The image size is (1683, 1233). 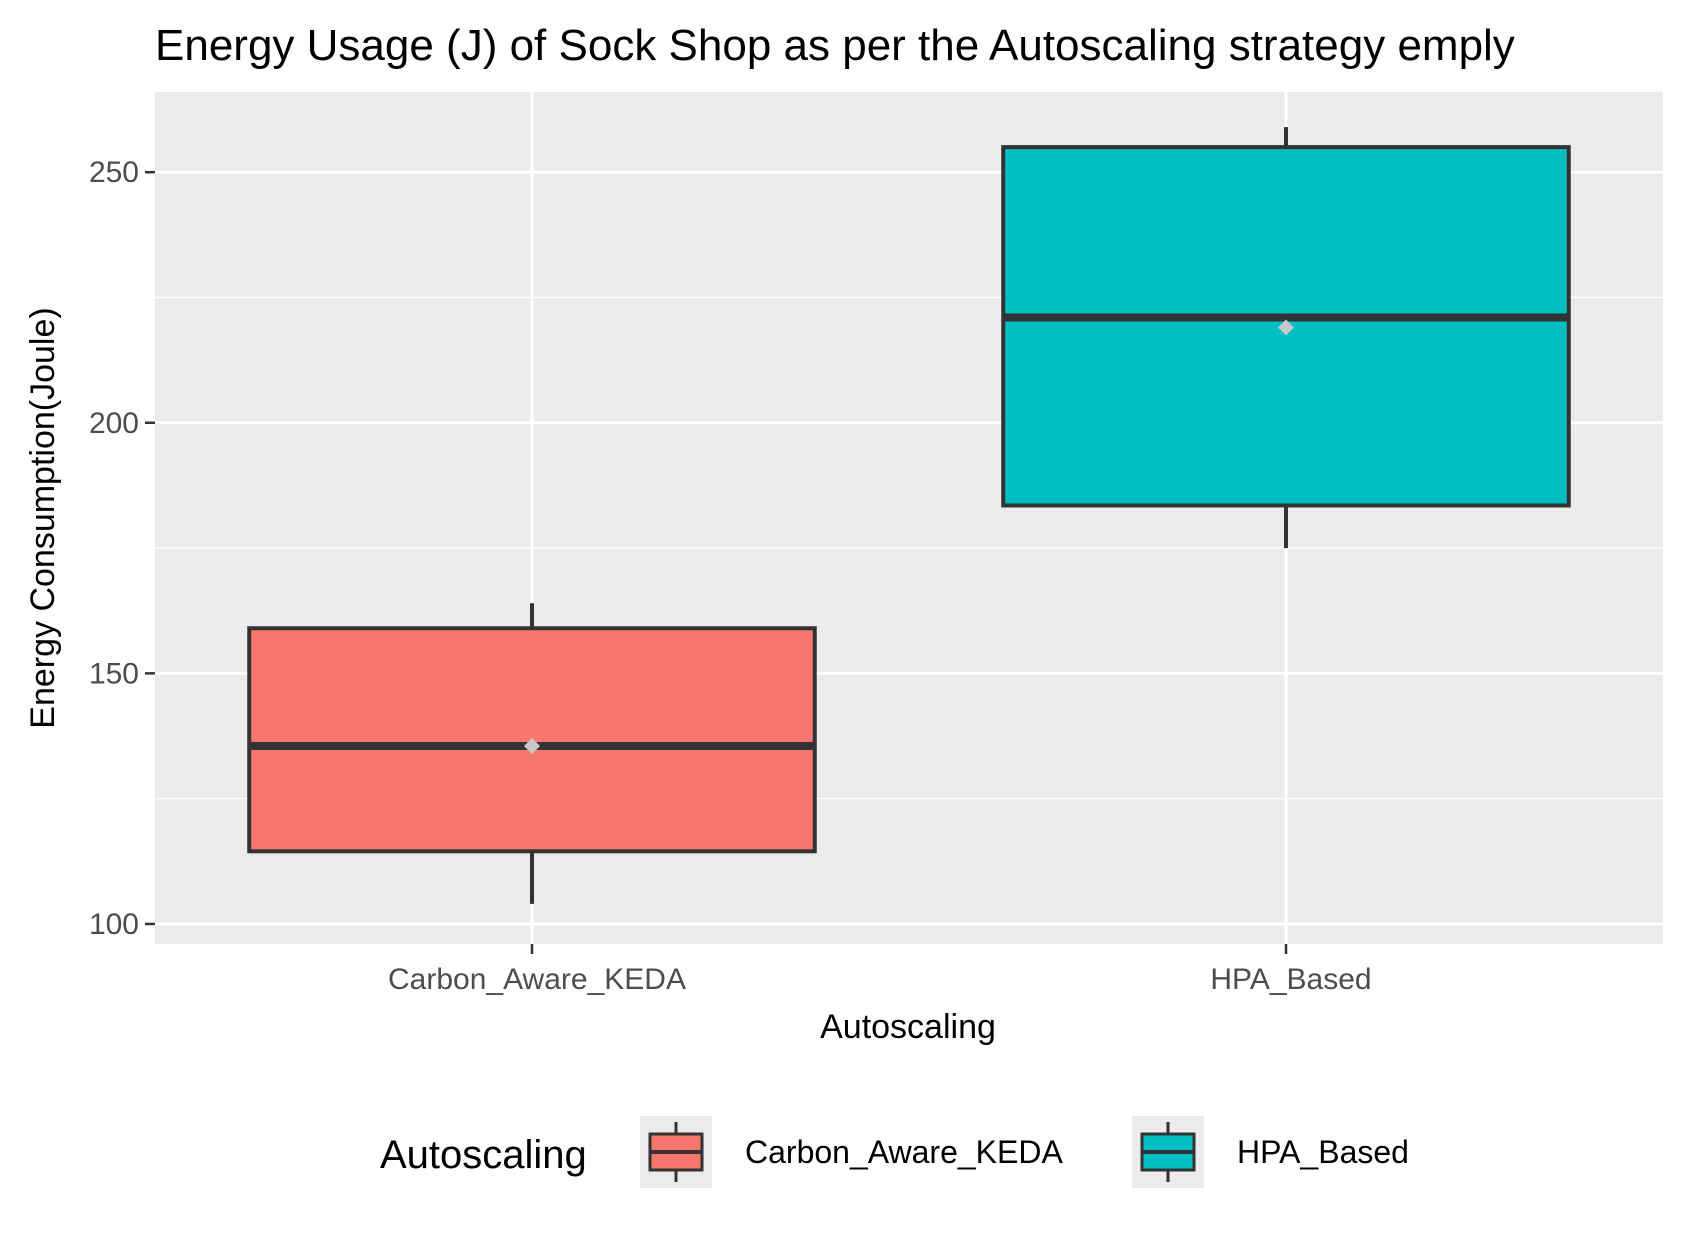 I want to click on y-tick-label: 100, so click(x=114, y=924).